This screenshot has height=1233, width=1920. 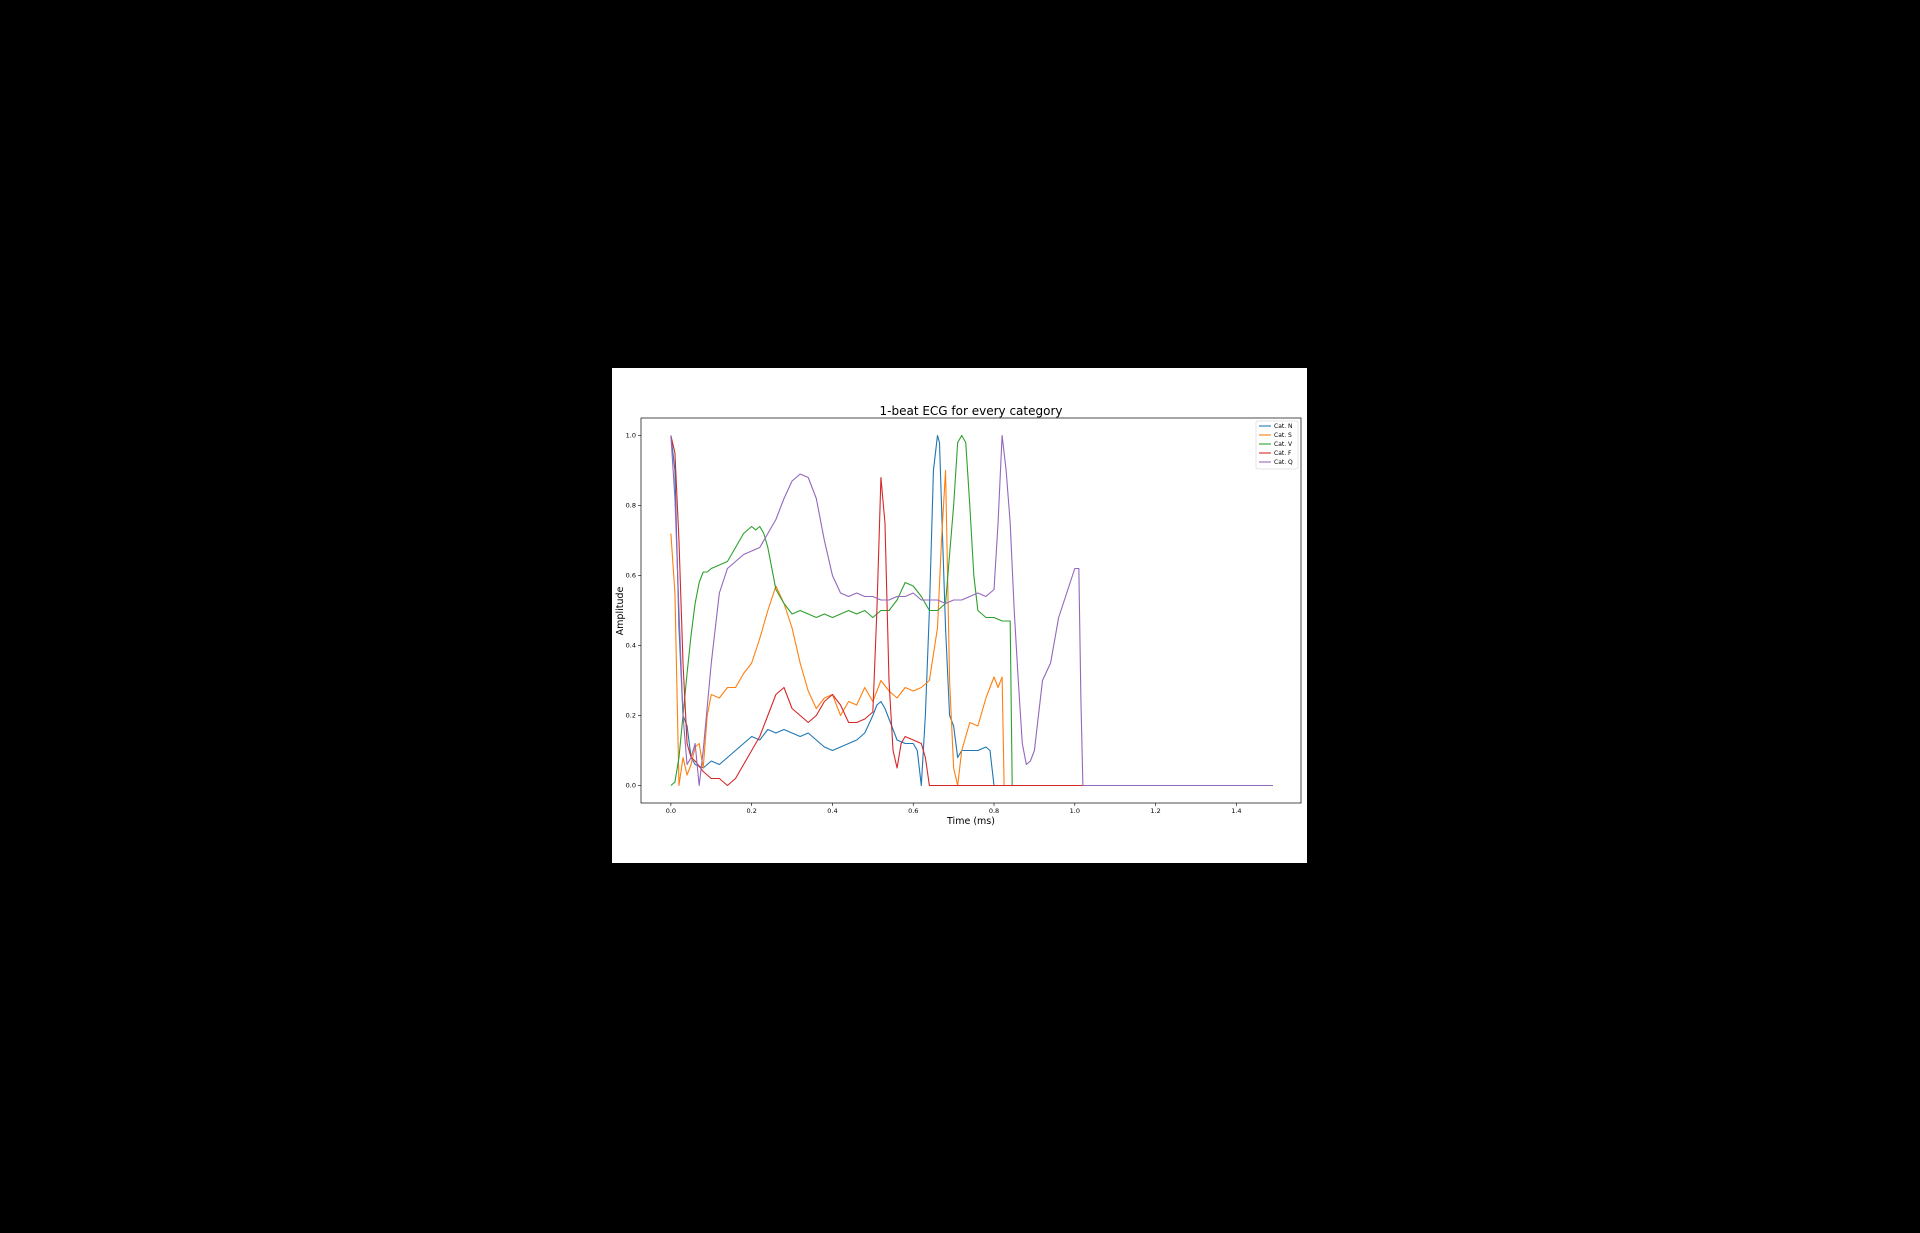 What do you see at coordinates (994, 811) in the screenshot?
I see `x-tick-label: 0.8` at bounding box center [994, 811].